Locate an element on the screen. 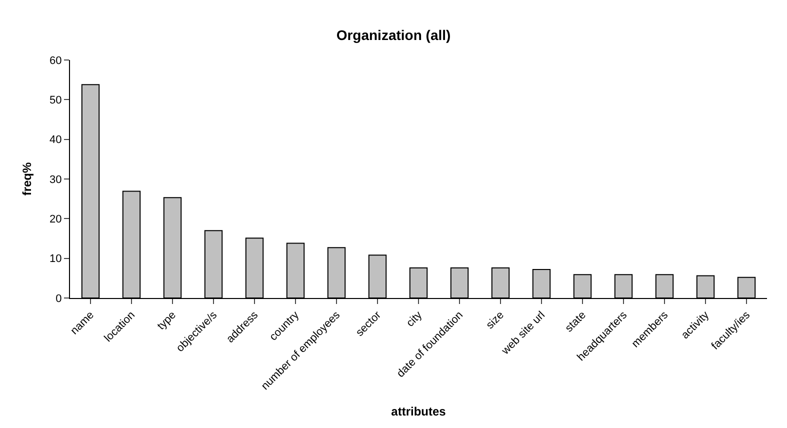  chart-title: Organization (all) is located at coordinates (393, 34).